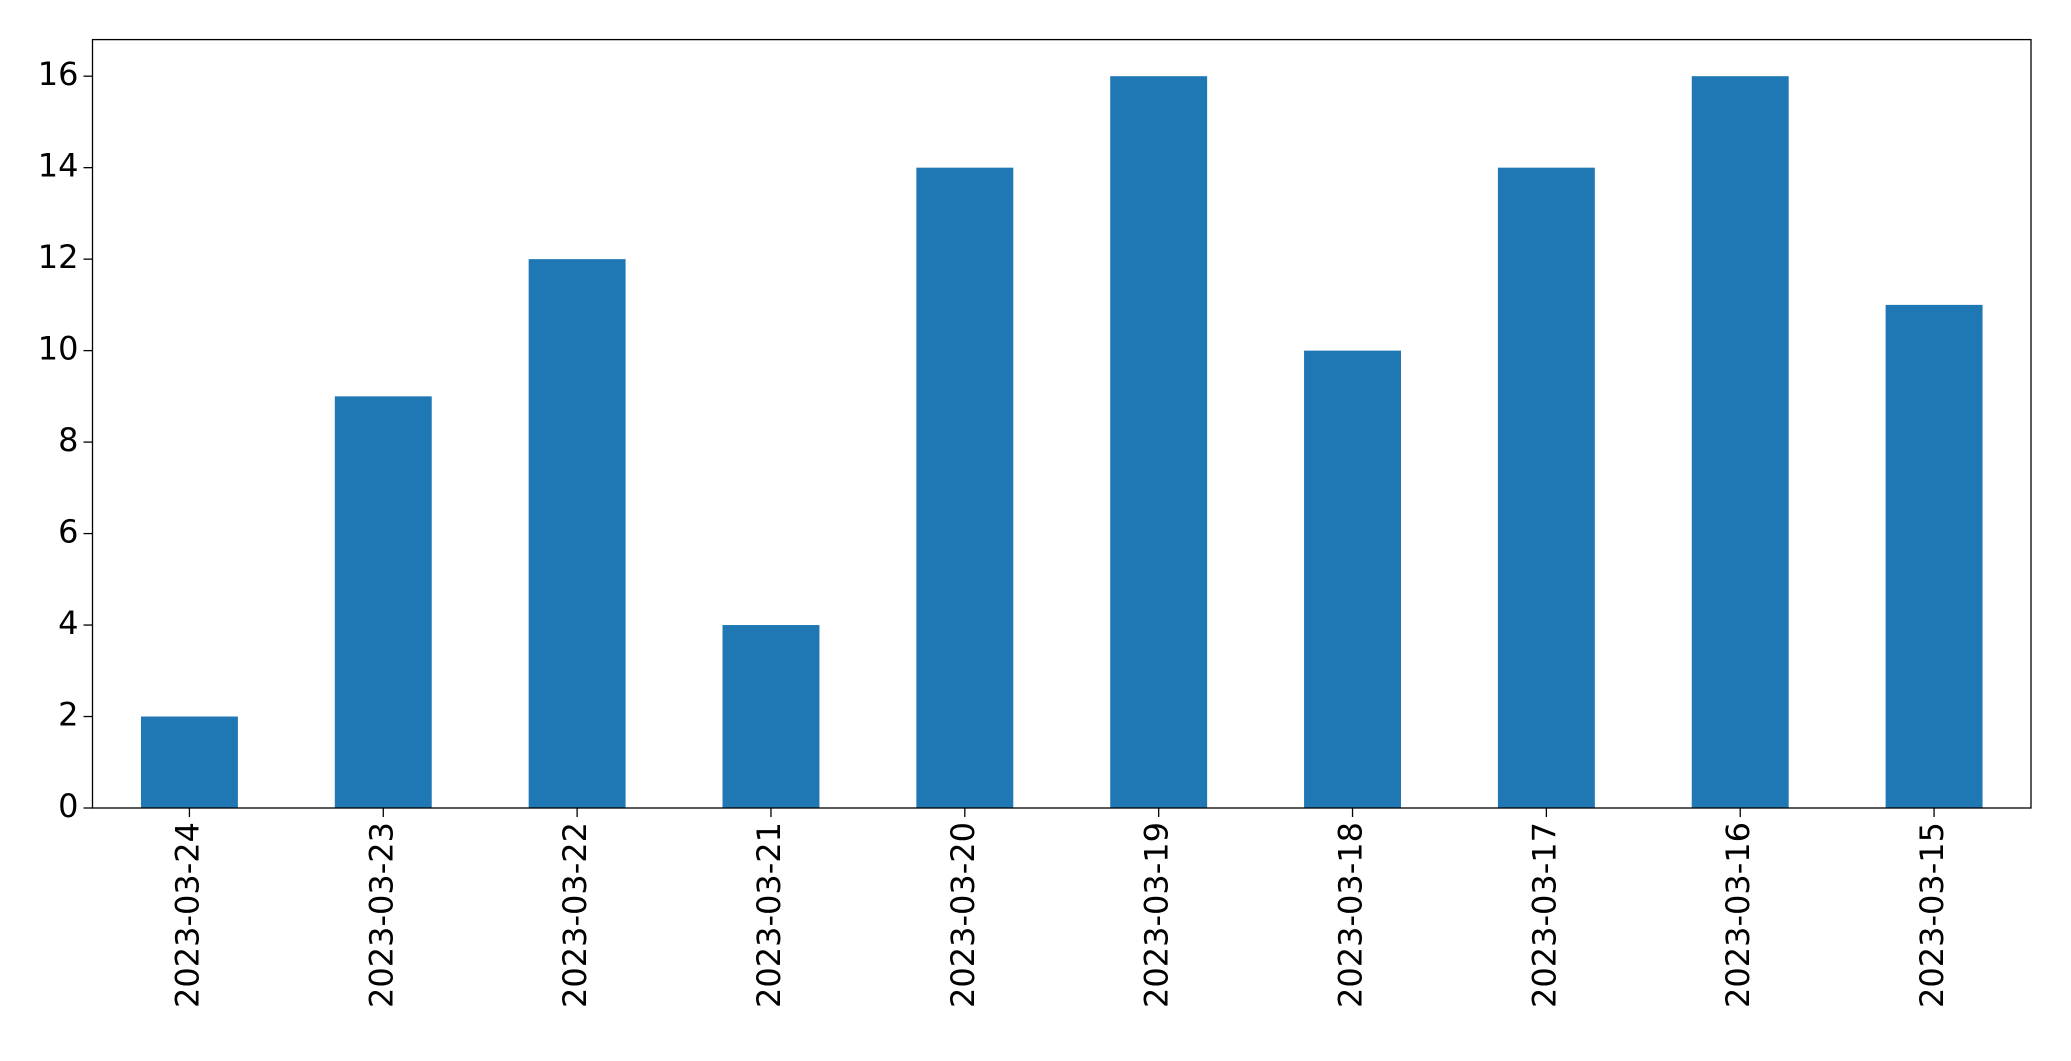 This screenshot has height=1061, width=2071. What do you see at coordinates (1738, 915) in the screenshot?
I see `x-tick-label: 2023-03-16` at bounding box center [1738, 915].